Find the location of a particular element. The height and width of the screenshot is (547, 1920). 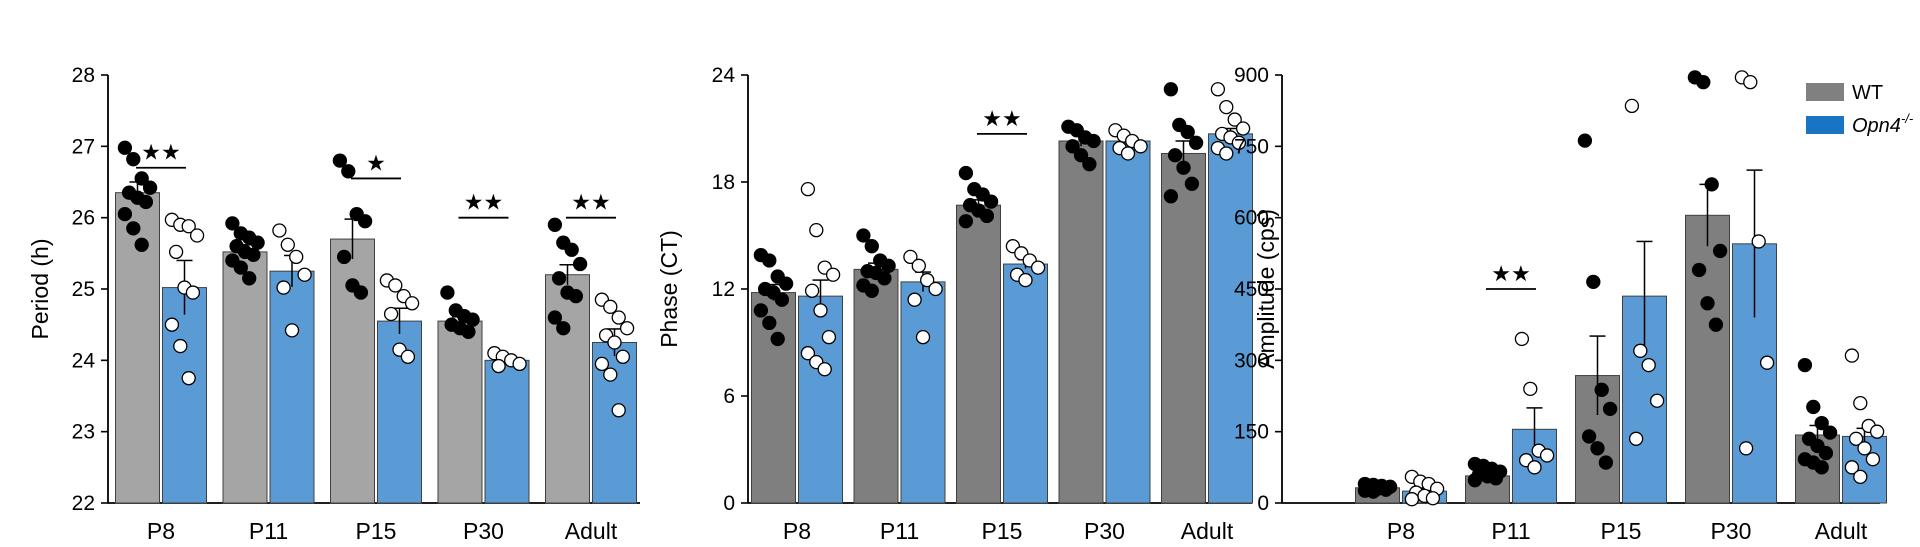

y-tick-label: 750 is located at coordinates (1251, 146).